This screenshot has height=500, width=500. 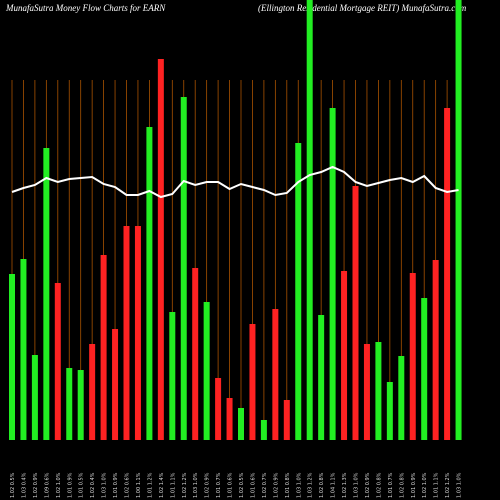 I want to click on x-tick-label: 1.02 0.7%, so click(x=265, y=485).